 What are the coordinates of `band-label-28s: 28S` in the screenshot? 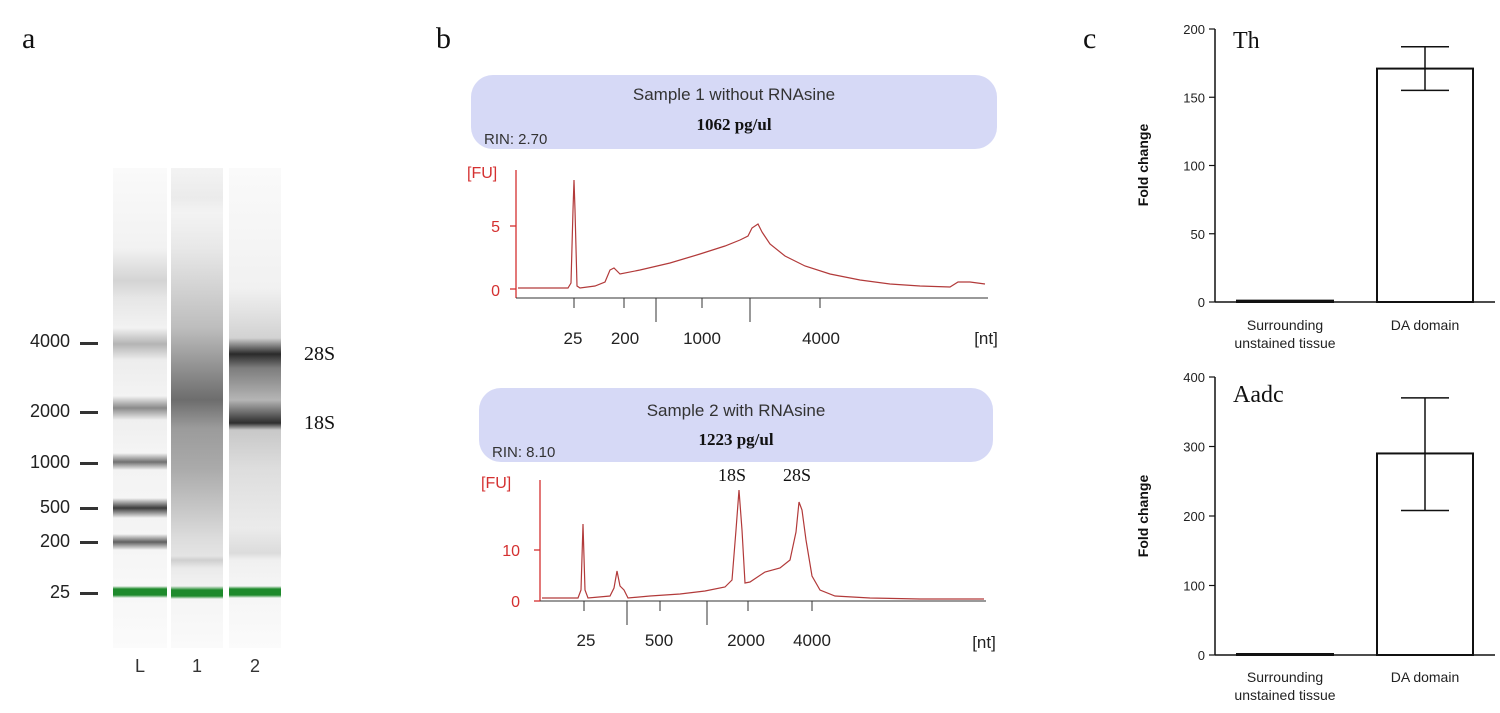 It's located at (320, 354).